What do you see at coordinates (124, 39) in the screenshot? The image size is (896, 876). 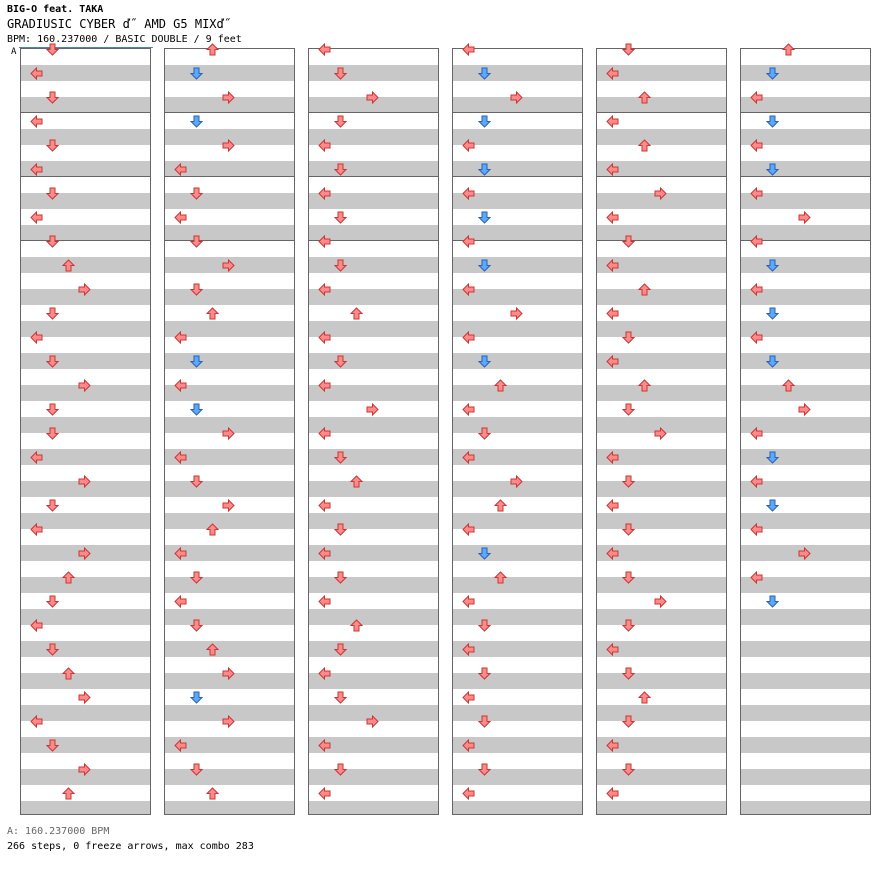 I see `chart-info: BPM: 160.237000 / BASIC DOUBLE / 9 feet` at bounding box center [124, 39].